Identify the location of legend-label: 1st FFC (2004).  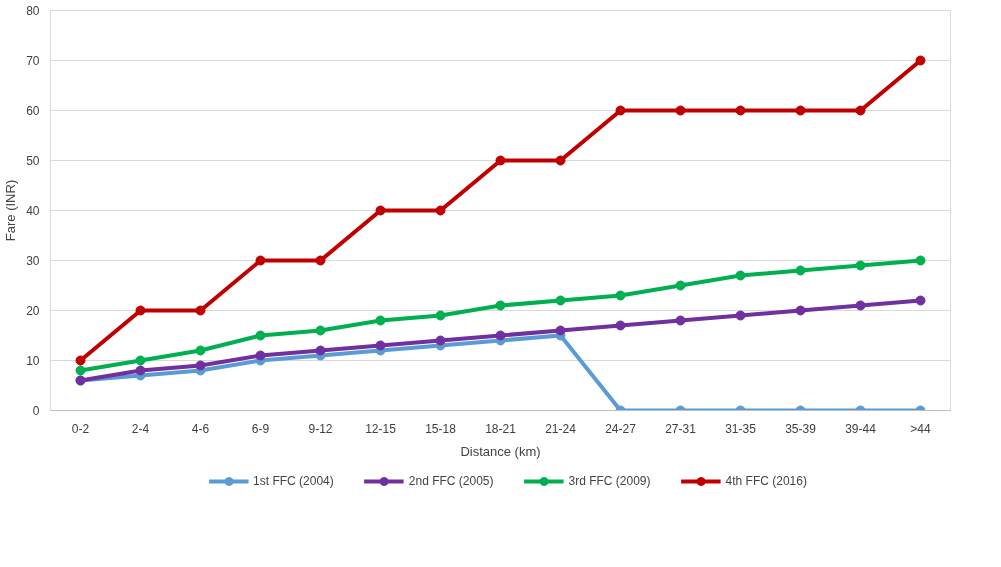
(293, 481).